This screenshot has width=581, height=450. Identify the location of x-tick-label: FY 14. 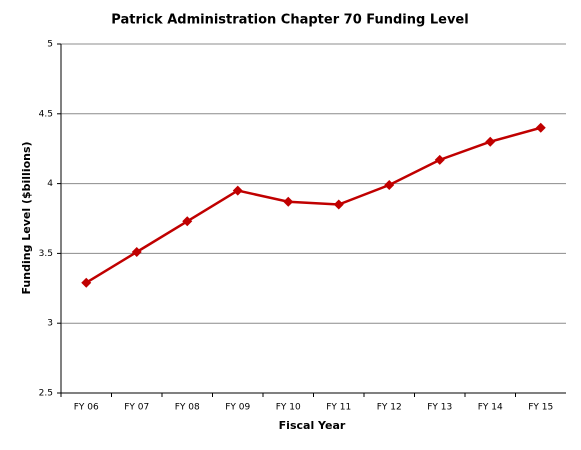
(490, 408).